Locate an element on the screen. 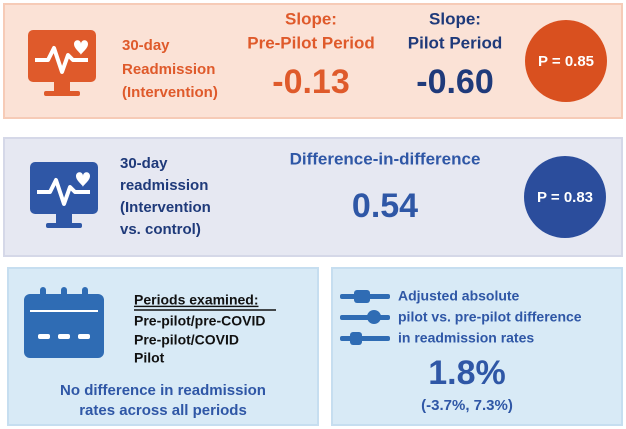 This screenshot has height=429, width=626. slider-icon is located at coordinates (365, 317).